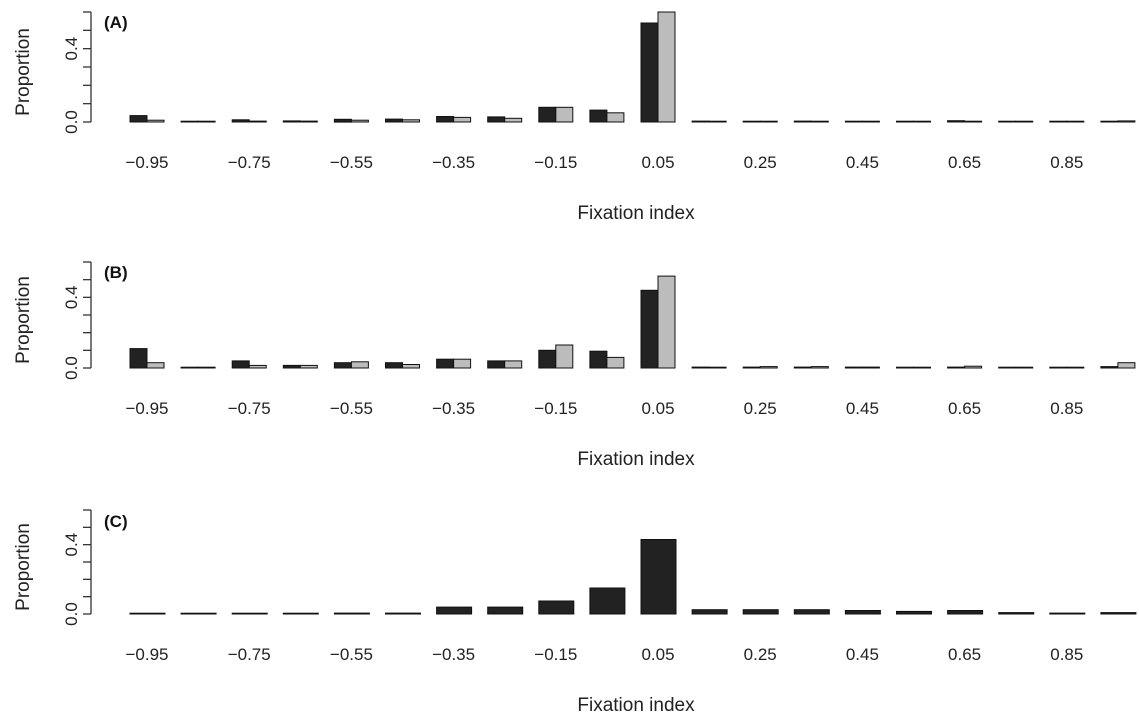 The height and width of the screenshot is (715, 1139). I want to click on bar-0.55, so click(914, 612).